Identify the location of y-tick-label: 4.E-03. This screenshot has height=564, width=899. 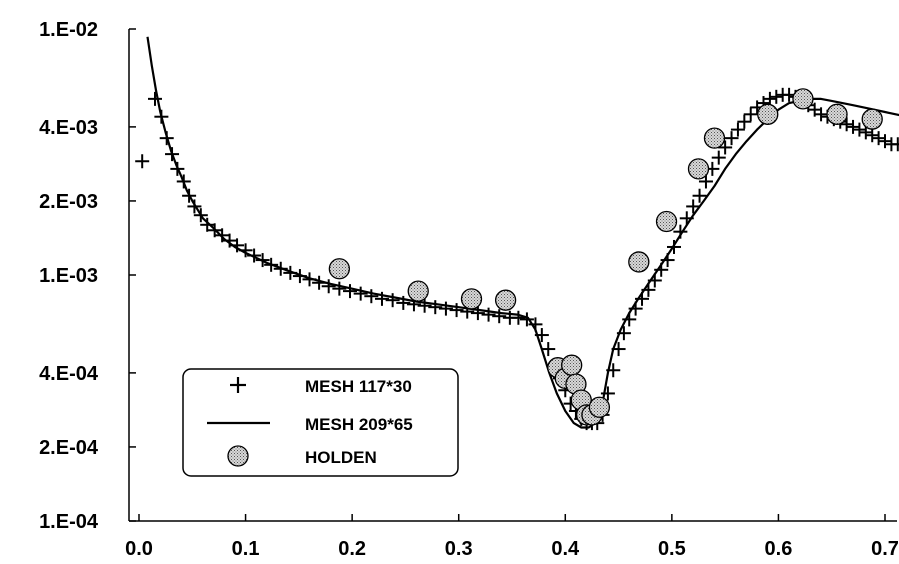
(68, 128).